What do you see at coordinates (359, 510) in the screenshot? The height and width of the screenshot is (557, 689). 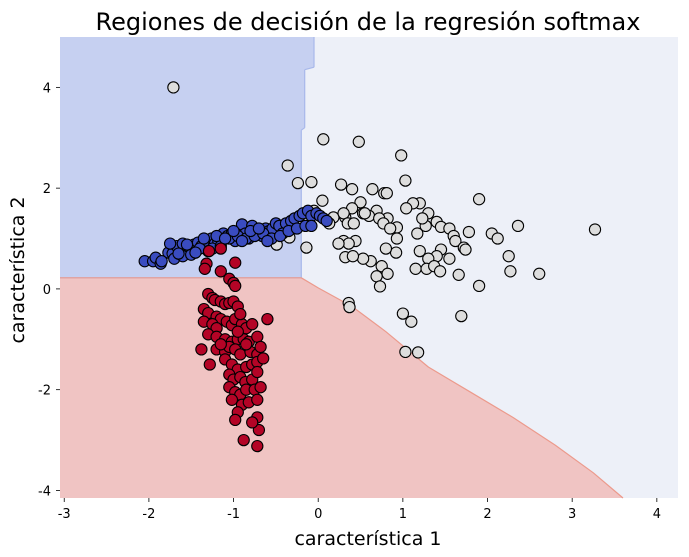 I see `x-axis-ticks: -3 -2 -1 0 1 2 3 4` at bounding box center [359, 510].